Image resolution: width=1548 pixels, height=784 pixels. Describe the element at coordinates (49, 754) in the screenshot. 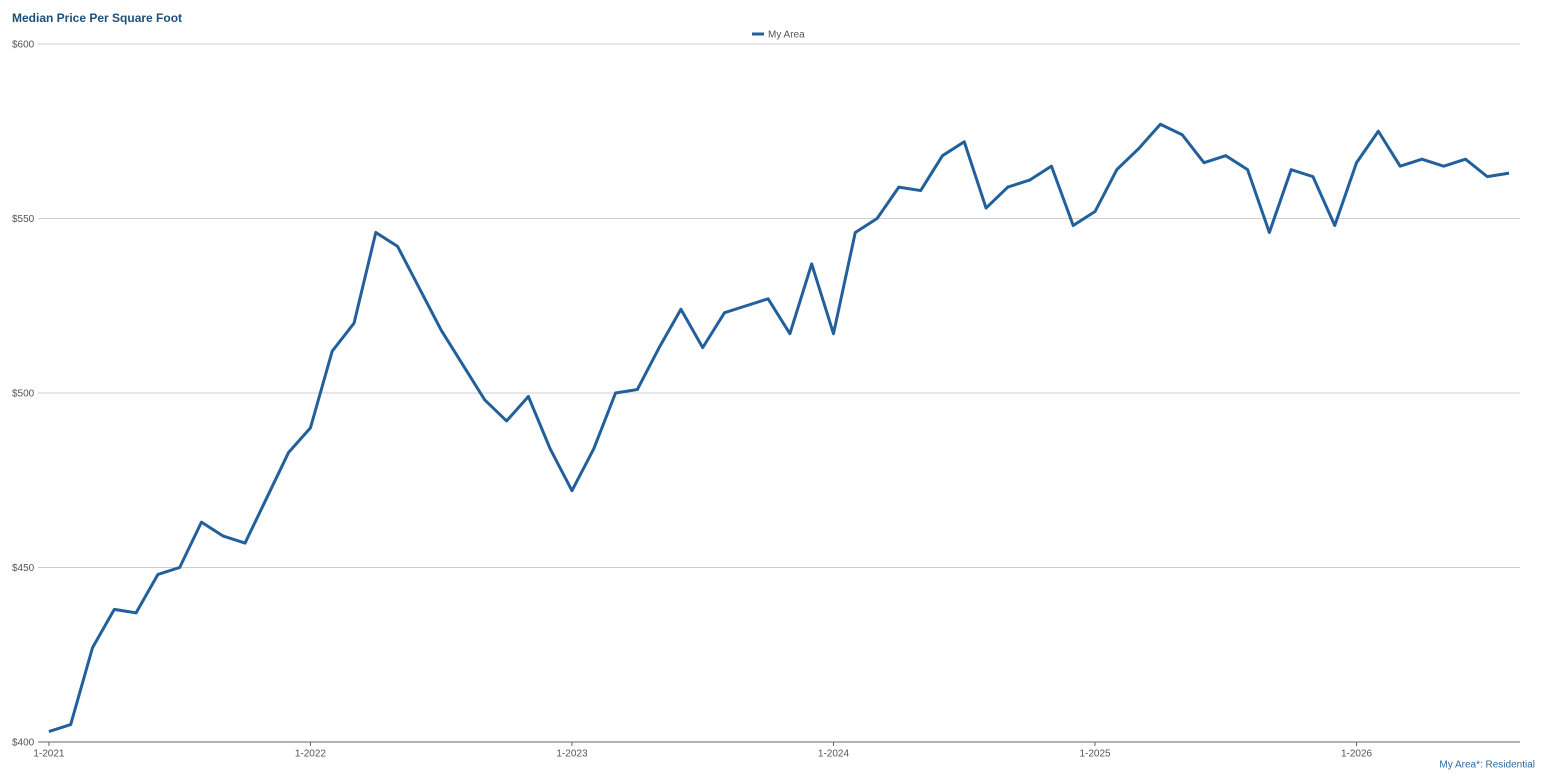

I see `x-tick-label: 1-2021` at that location.